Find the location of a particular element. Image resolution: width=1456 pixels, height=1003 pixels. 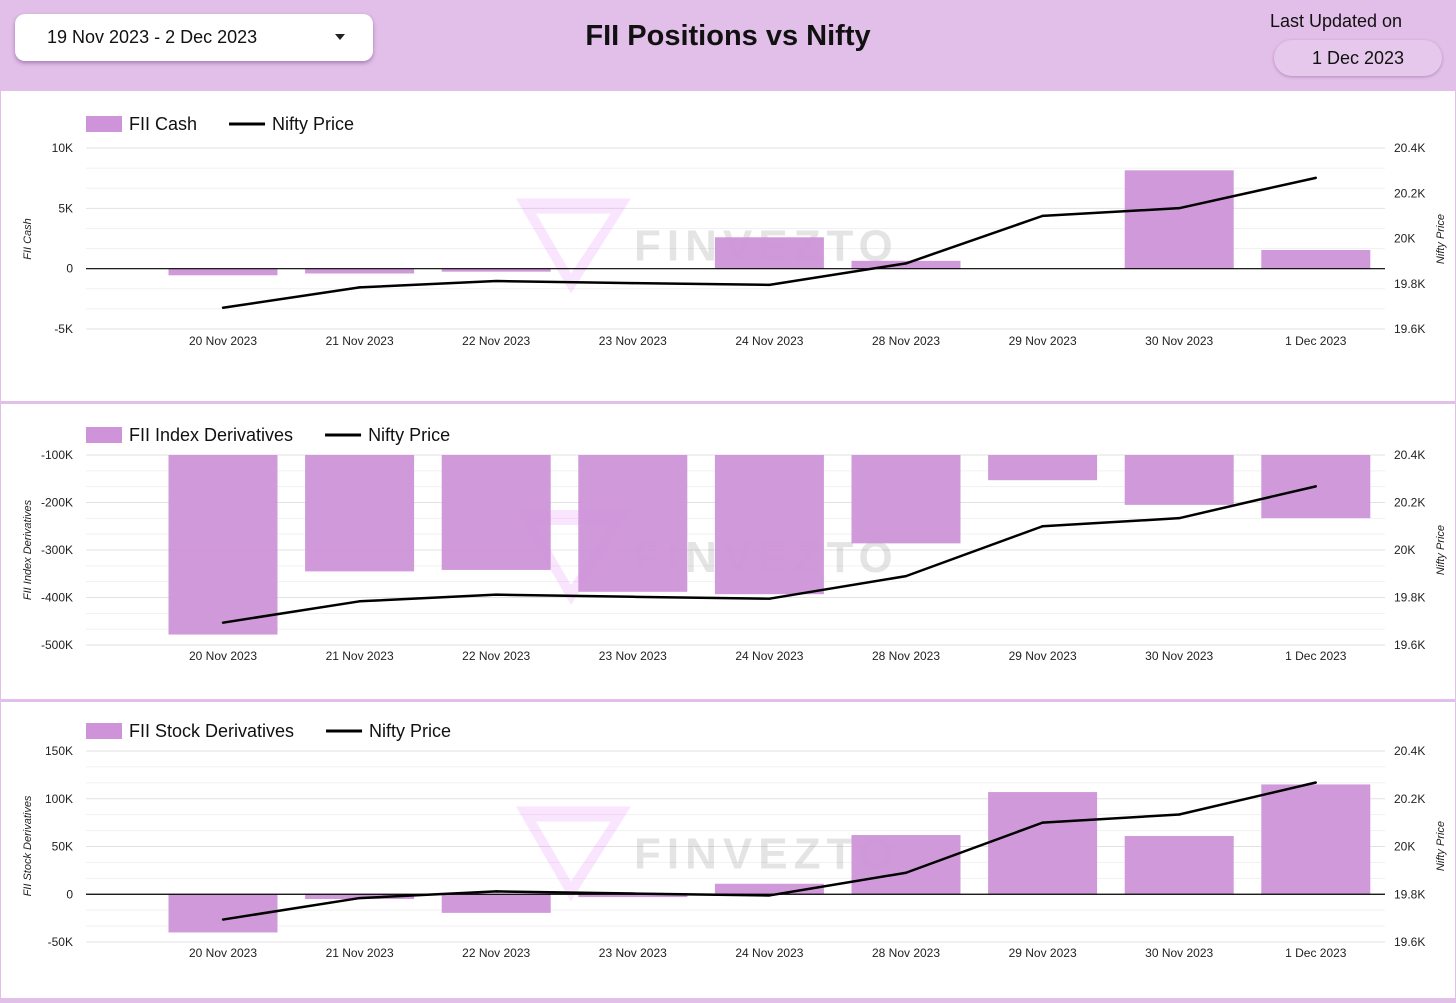

legend: FII Stock Derivatives Nifty Price is located at coordinates (268, 731).